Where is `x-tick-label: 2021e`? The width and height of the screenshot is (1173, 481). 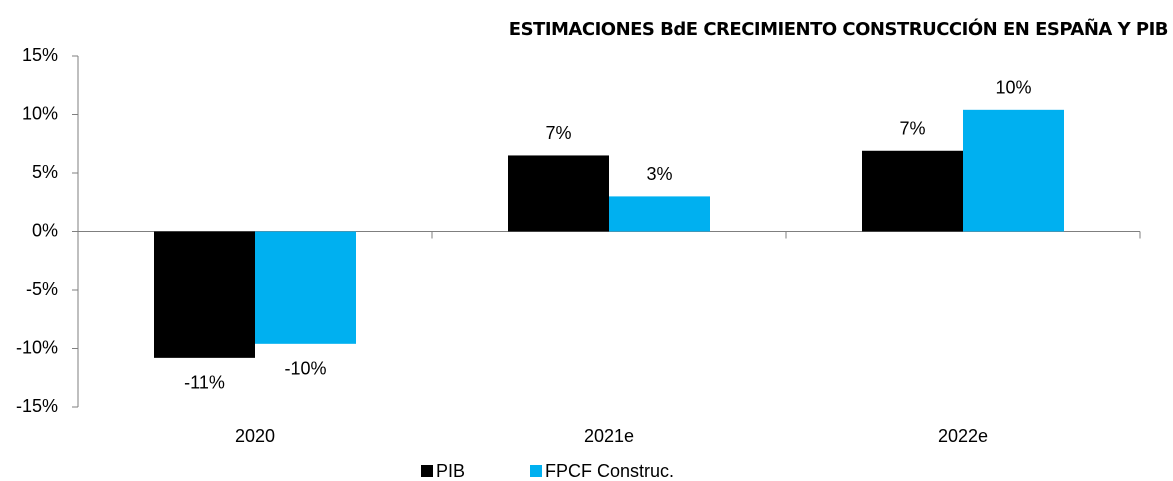 x-tick-label: 2021e is located at coordinates (609, 436).